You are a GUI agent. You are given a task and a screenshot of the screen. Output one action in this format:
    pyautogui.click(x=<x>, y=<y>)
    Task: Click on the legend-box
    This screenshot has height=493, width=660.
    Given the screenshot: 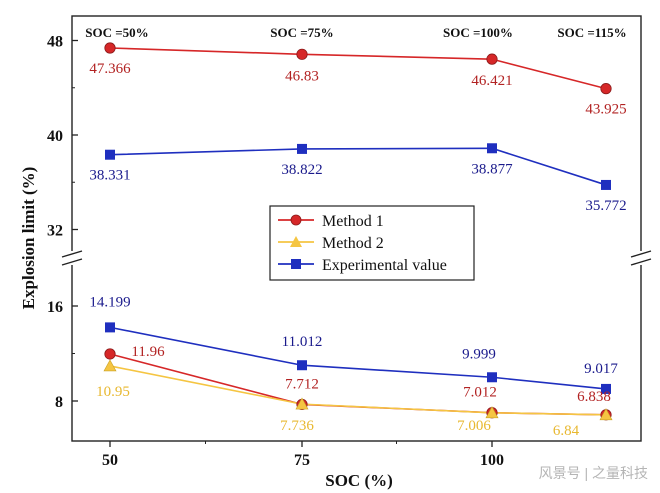 What is the action you would take?
    pyautogui.click(x=372, y=243)
    